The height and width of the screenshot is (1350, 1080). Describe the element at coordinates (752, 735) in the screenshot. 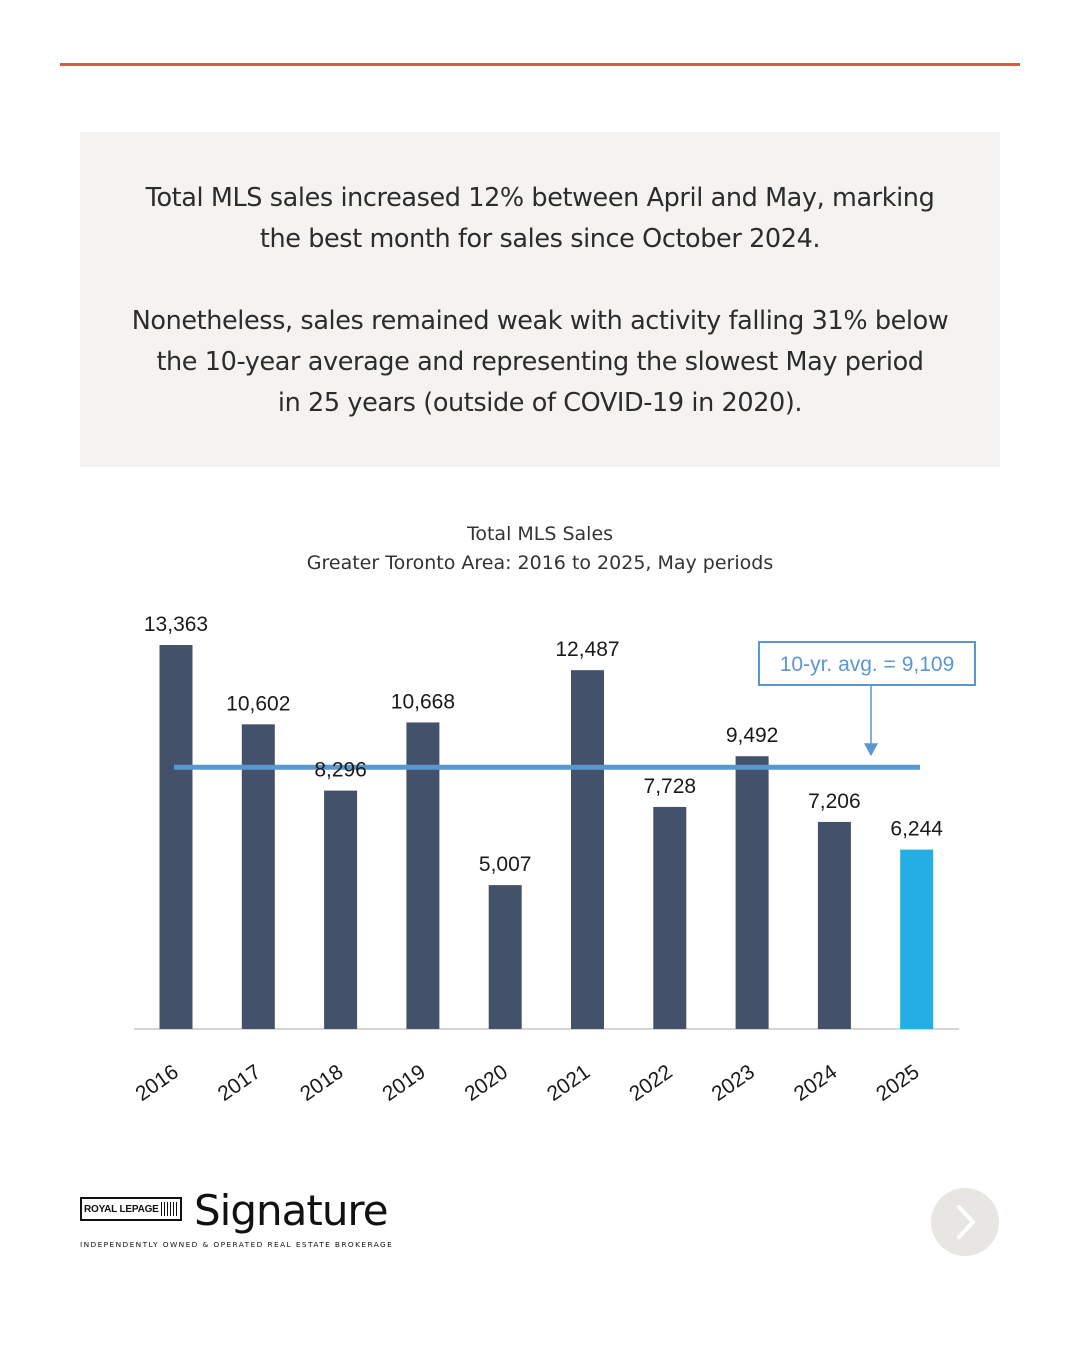

I see `data-label: 9,492` at that location.